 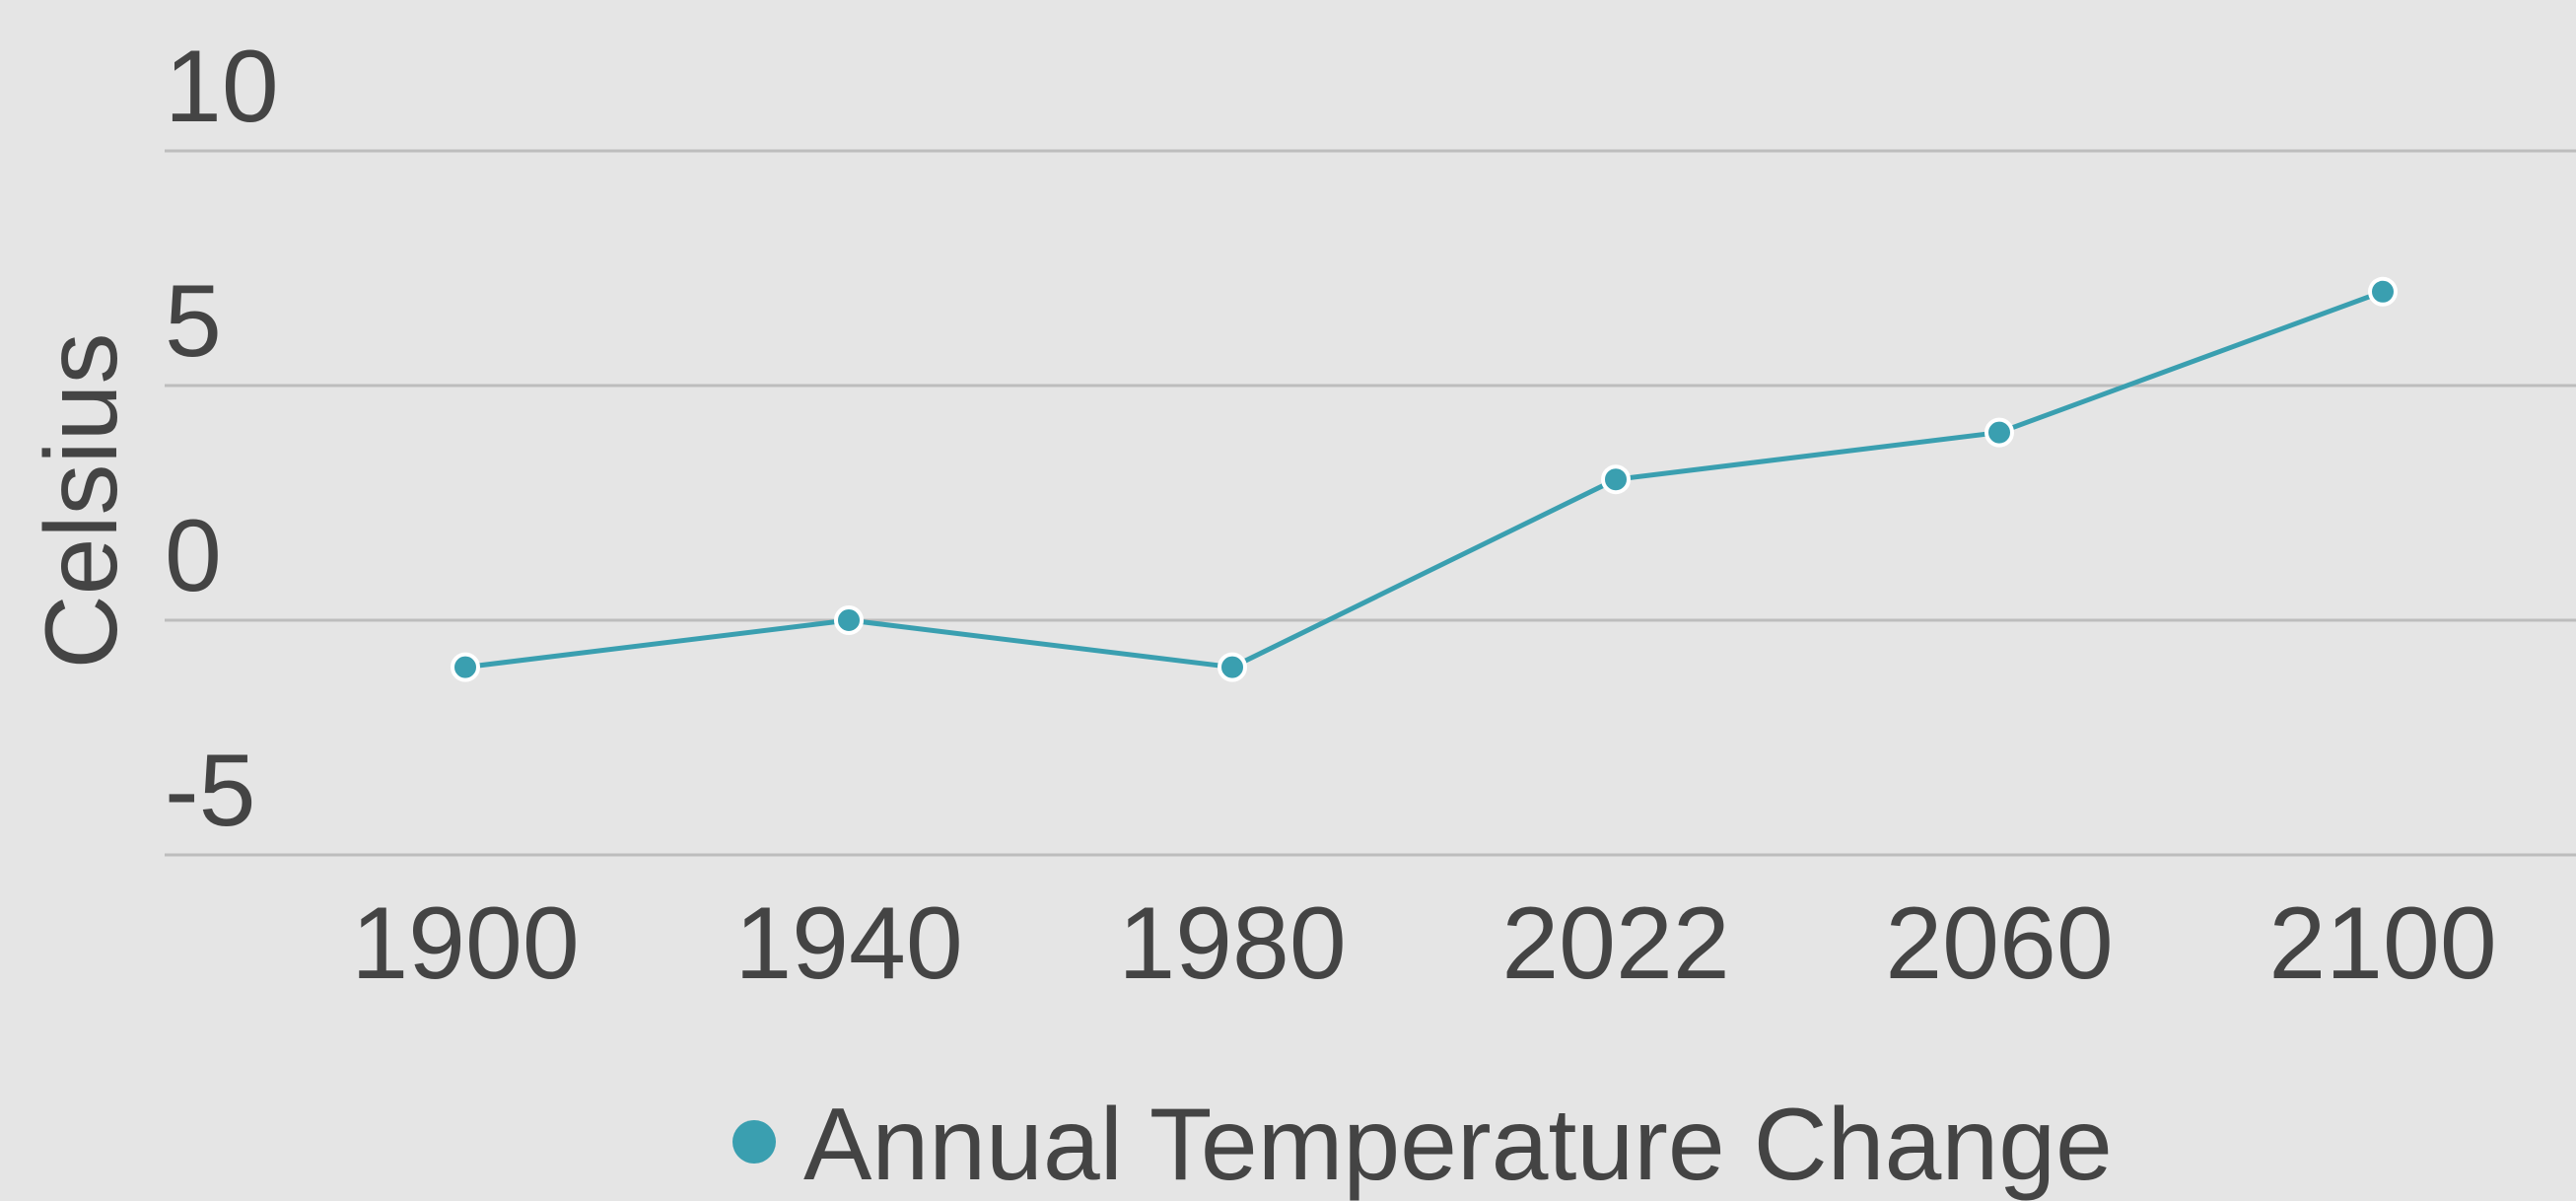 What do you see at coordinates (1615, 943) in the screenshot?
I see `x-tick-label: 2022` at bounding box center [1615, 943].